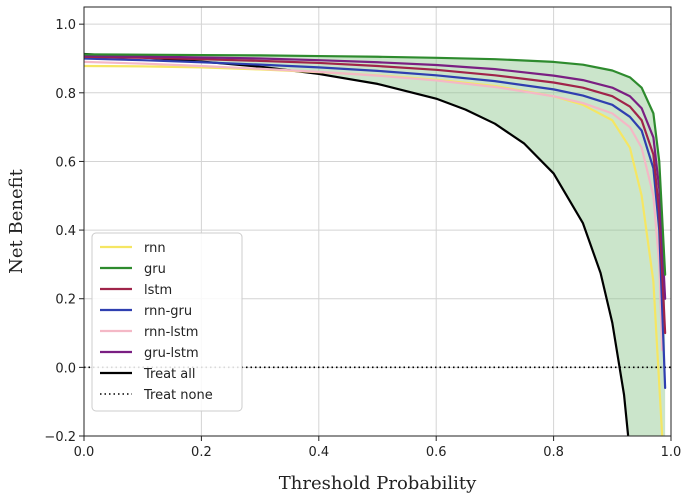 This screenshot has height=496, width=685. Describe the element at coordinates (378, 448) in the screenshot. I see `x-axis-ticks: 0.0 0.2 0.4 0.6 0.8 1.0` at that location.